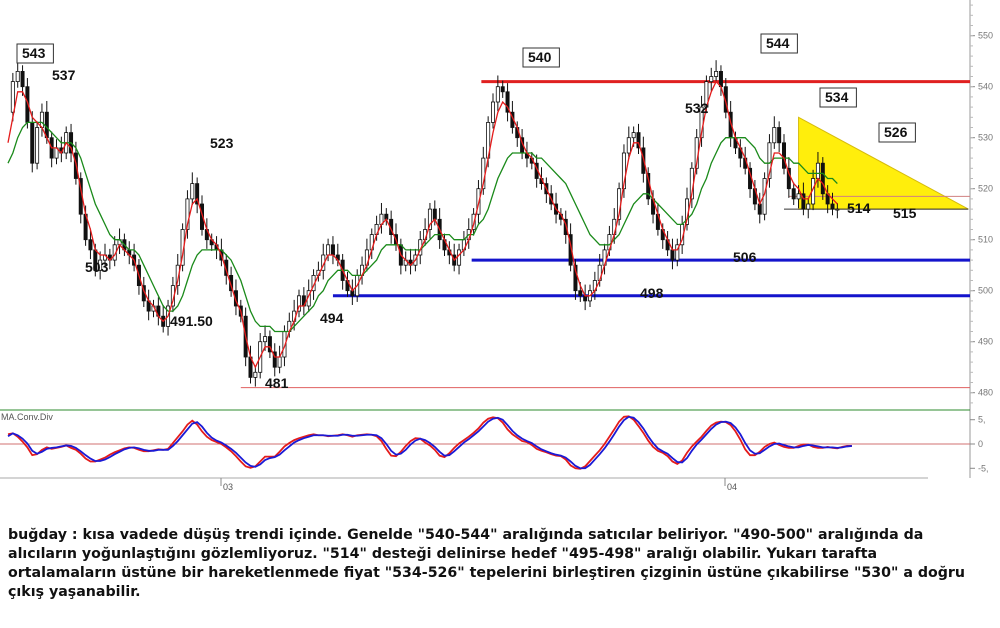 Image resolution: width=1000 pixels, height=628 pixels. Describe the element at coordinates (985, 342) in the screenshot. I see `y-tick-label: 490` at that location.